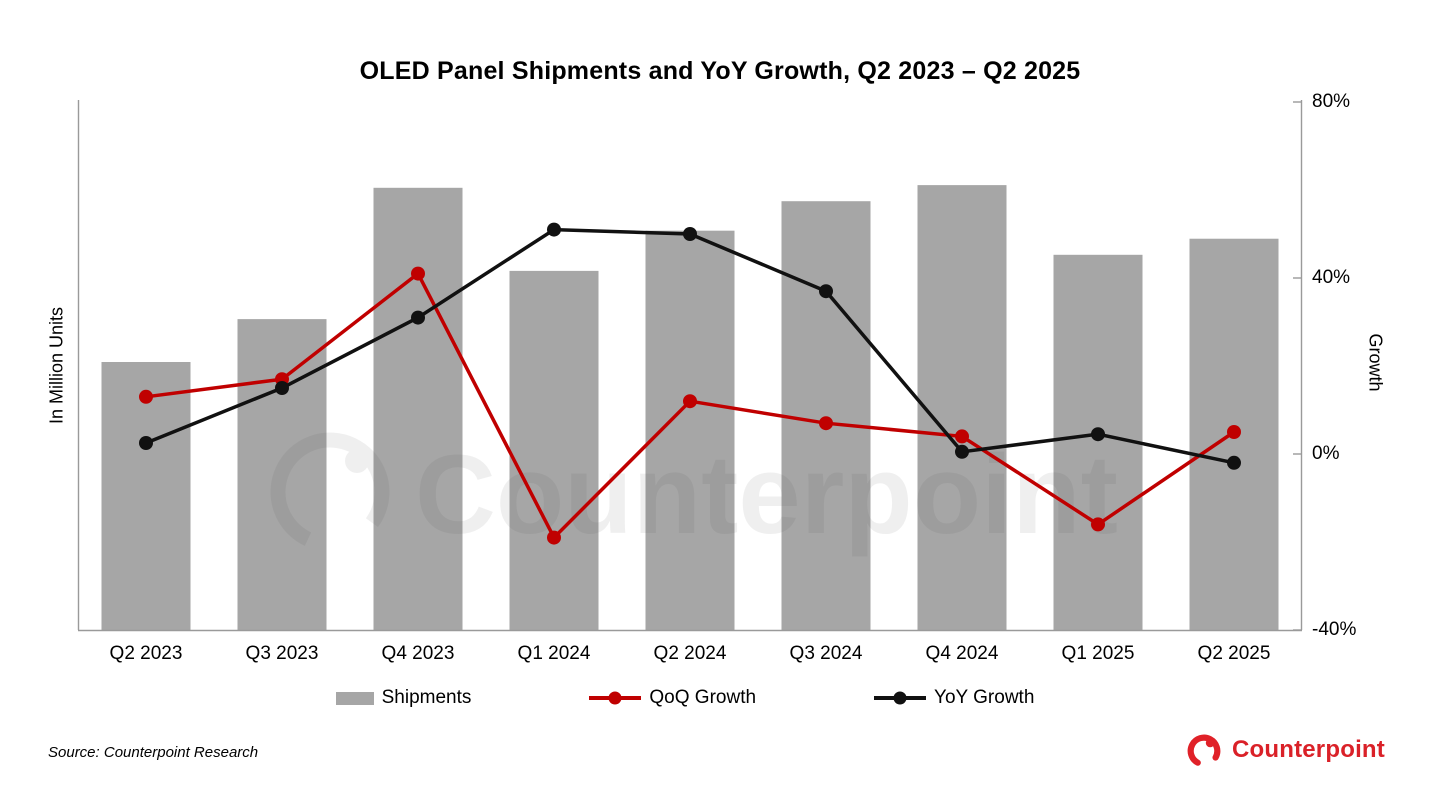 The image size is (1440, 810). Describe the element at coordinates (1331, 277) in the screenshot. I see `right-axis-tick-40: 40%` at that location.